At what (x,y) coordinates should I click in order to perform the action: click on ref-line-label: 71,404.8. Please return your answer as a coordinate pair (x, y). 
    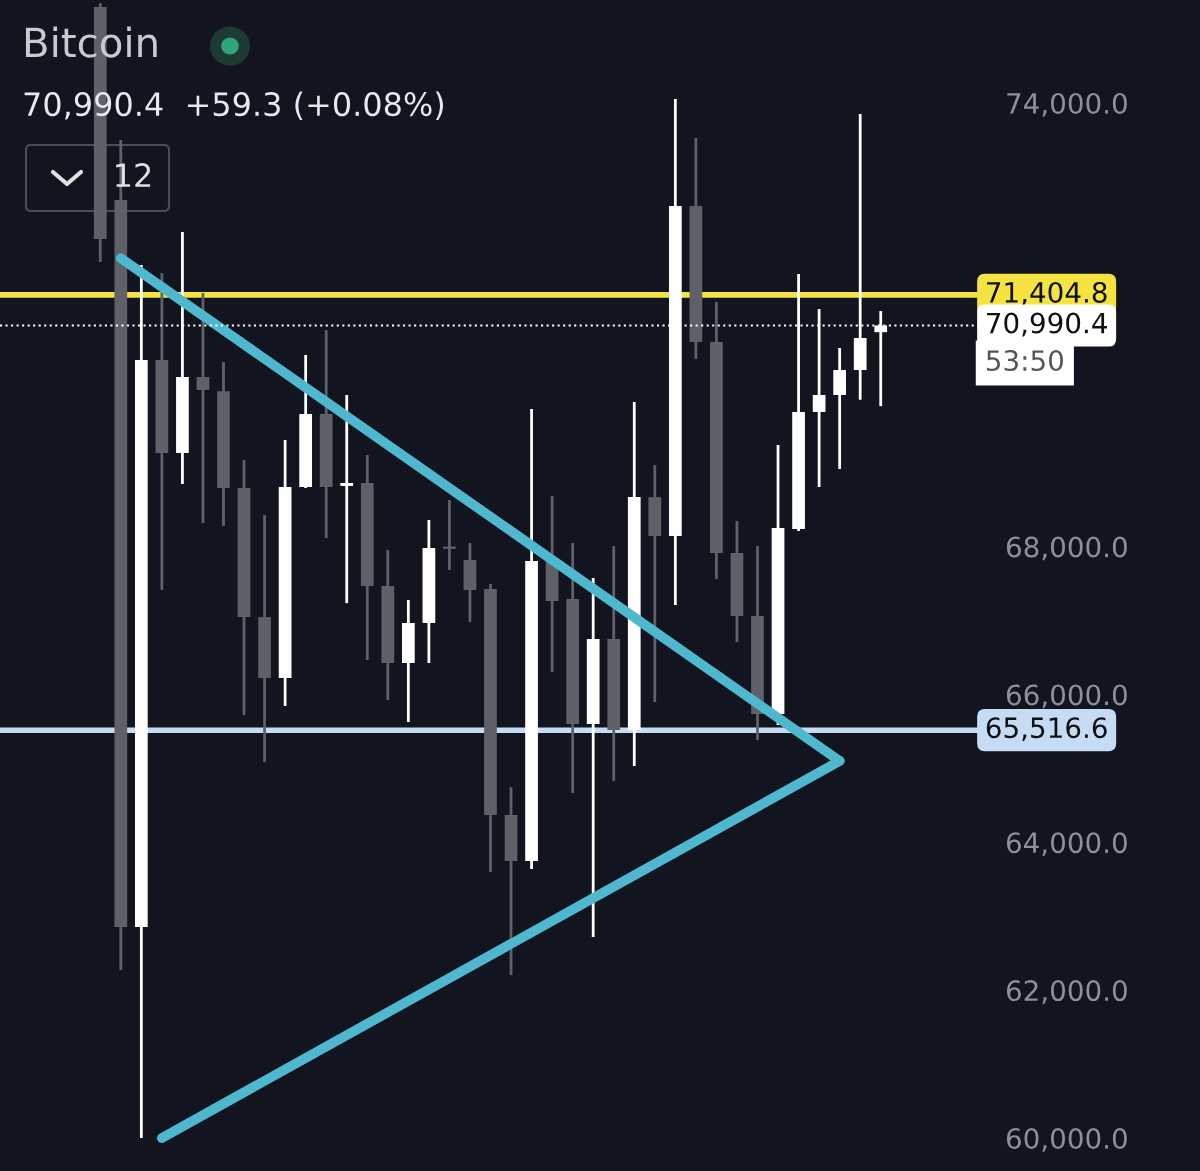
    Looking at the image, I should click on (1047, 293).